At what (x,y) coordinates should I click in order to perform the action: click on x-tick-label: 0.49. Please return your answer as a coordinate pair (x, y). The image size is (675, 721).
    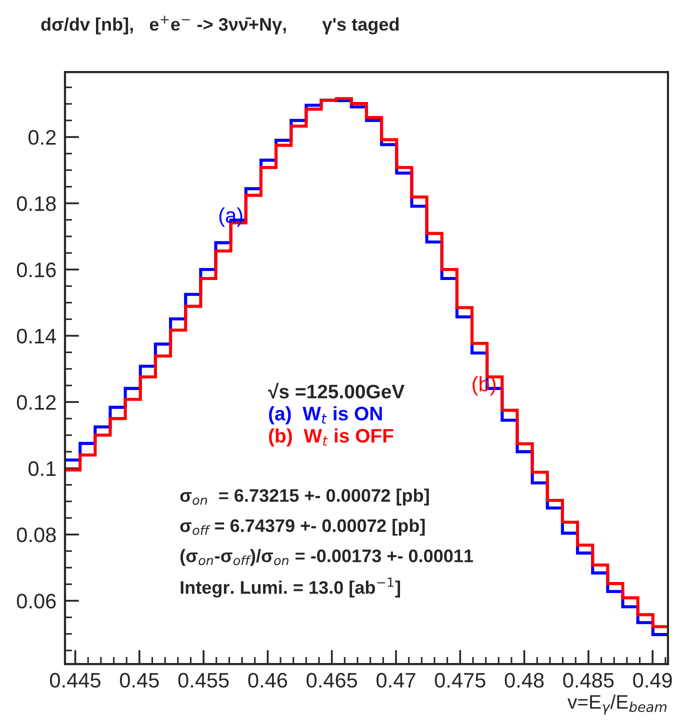
    Looking at the image, I should click on (652, 680).